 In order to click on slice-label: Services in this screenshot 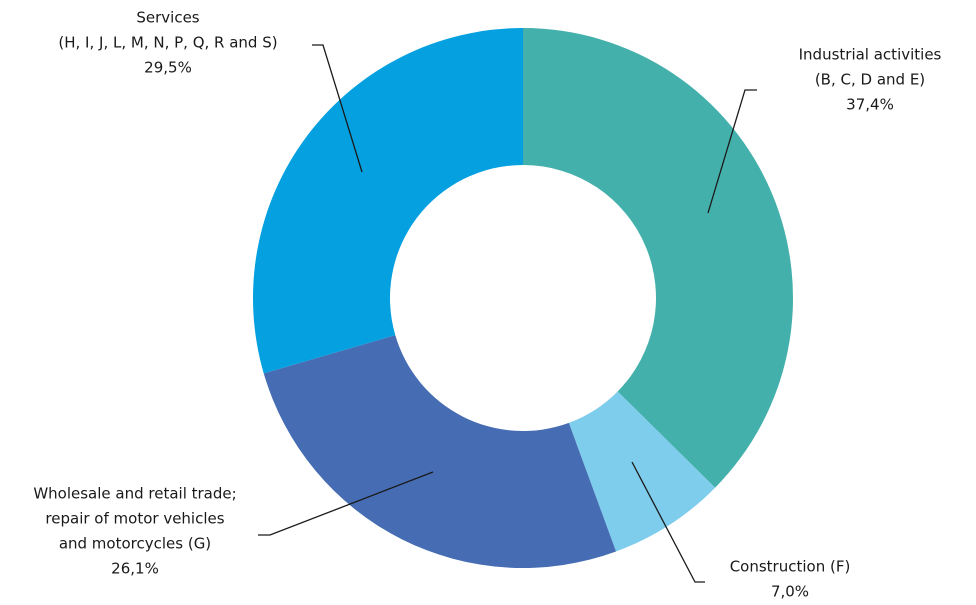, I will do `click(167, 18)`.